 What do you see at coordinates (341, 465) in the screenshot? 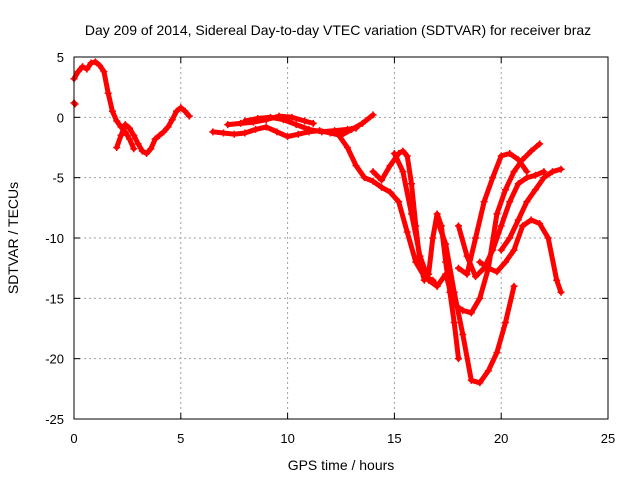
I see `x-axis-title: GPS time / hours` at bounding box center [341, 465].